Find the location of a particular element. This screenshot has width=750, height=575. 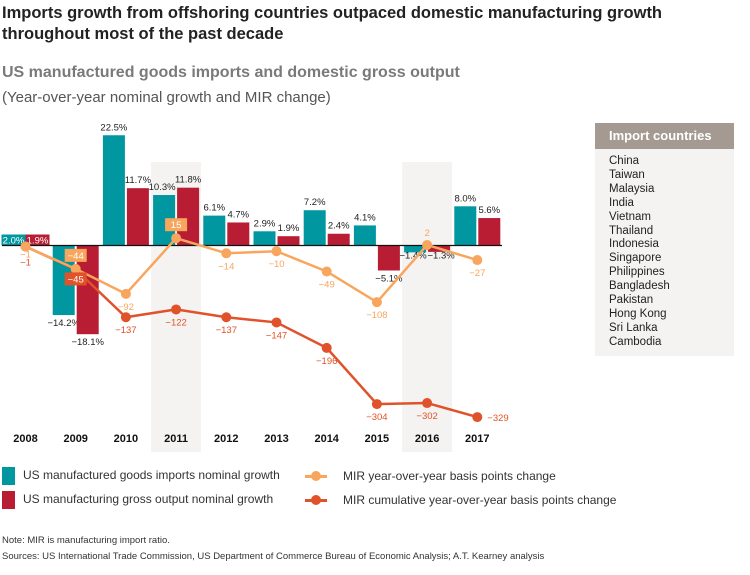

line-data-label: −147 is located at coordinates (276, 335).